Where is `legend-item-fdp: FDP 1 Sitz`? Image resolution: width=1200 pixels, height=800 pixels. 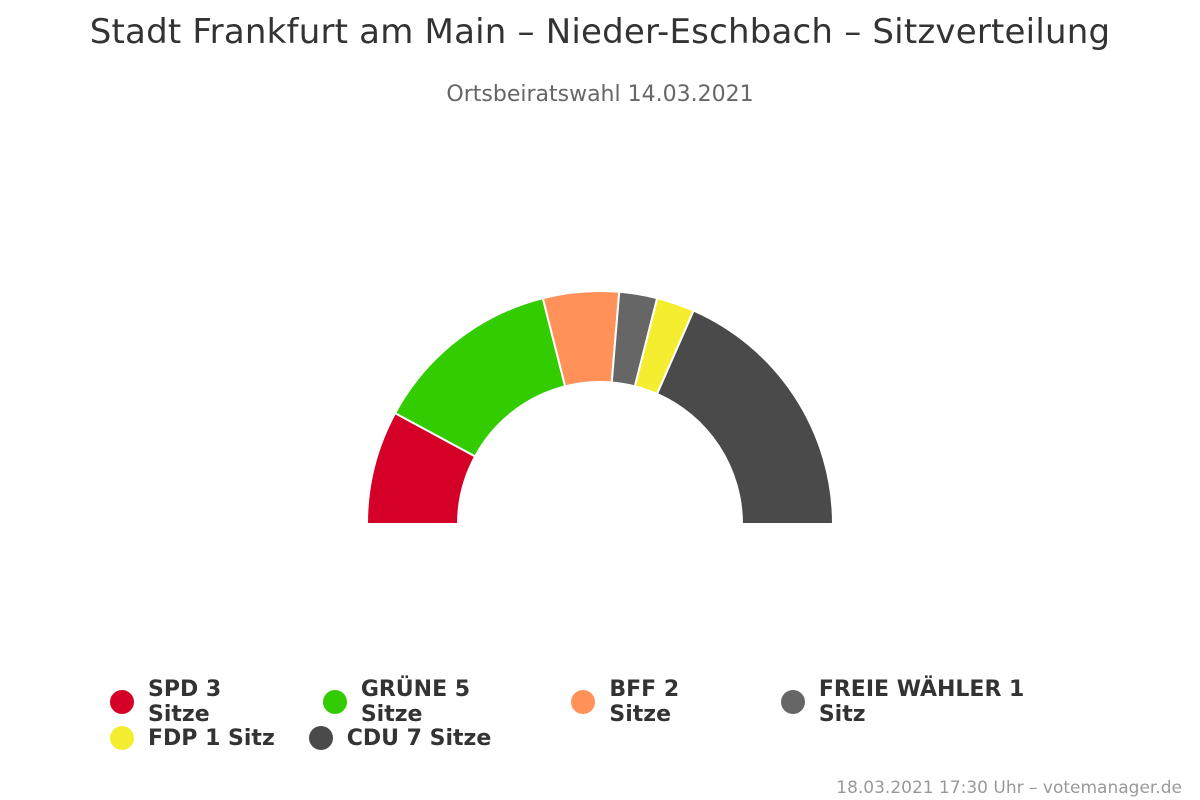
legend-item-fdp: FDP 1 Sitz is located at coordinates (192, 738).